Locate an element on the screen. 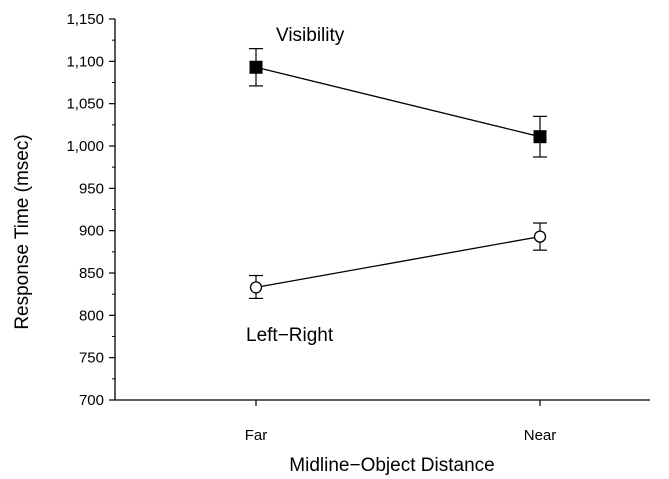  y-ticks: 700 750 800 850 900 950 1,000 1,050 1,100 1,150 is located at coordinates (90, 210).